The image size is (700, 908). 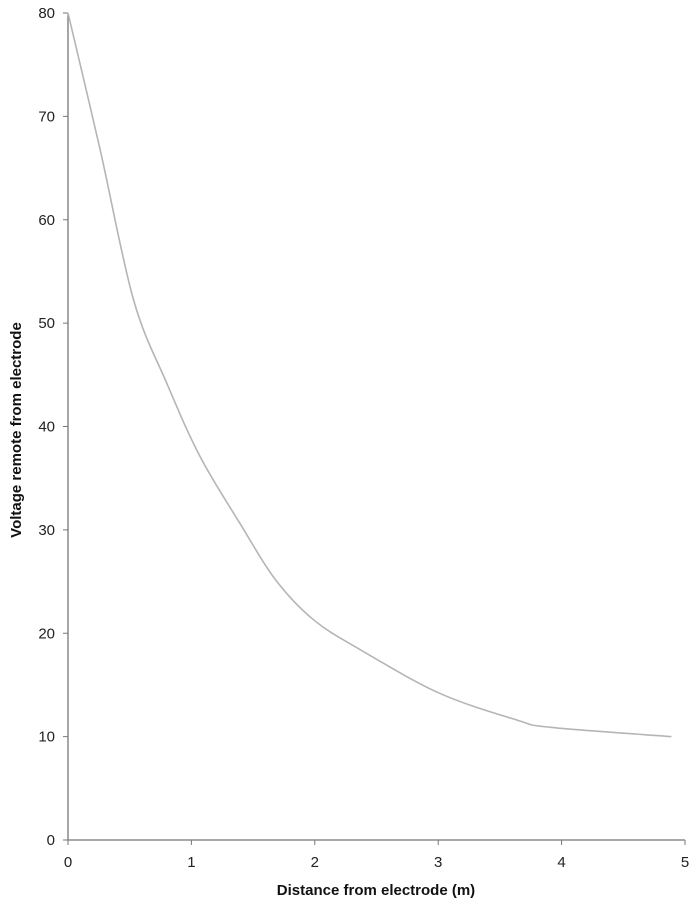 I want to click on x-tick-label: 1, so click(x=191, y=862).